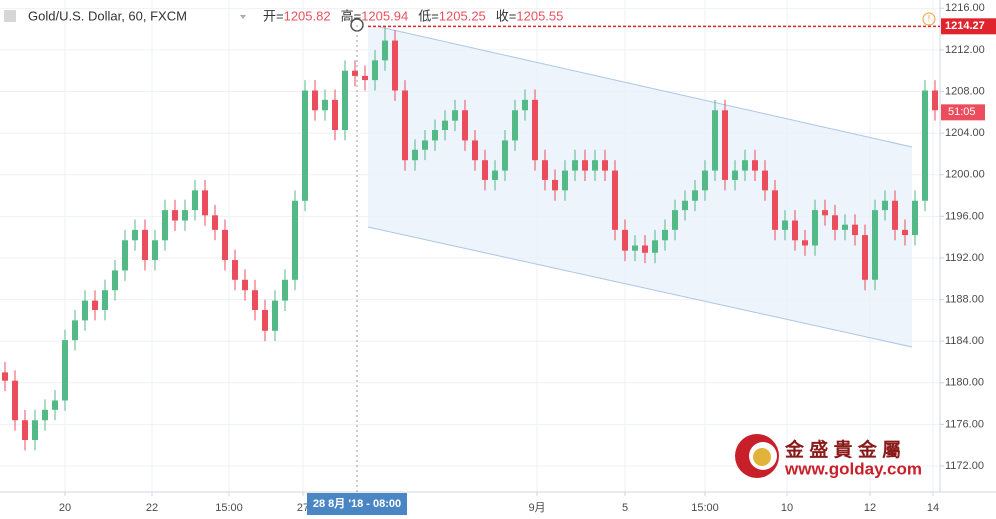 The width and height of the screenshot is (996, 519). Describe the element at coordinates (539, 15) in the screenshot. I see `ohlc-value: 1205.55` at that location.